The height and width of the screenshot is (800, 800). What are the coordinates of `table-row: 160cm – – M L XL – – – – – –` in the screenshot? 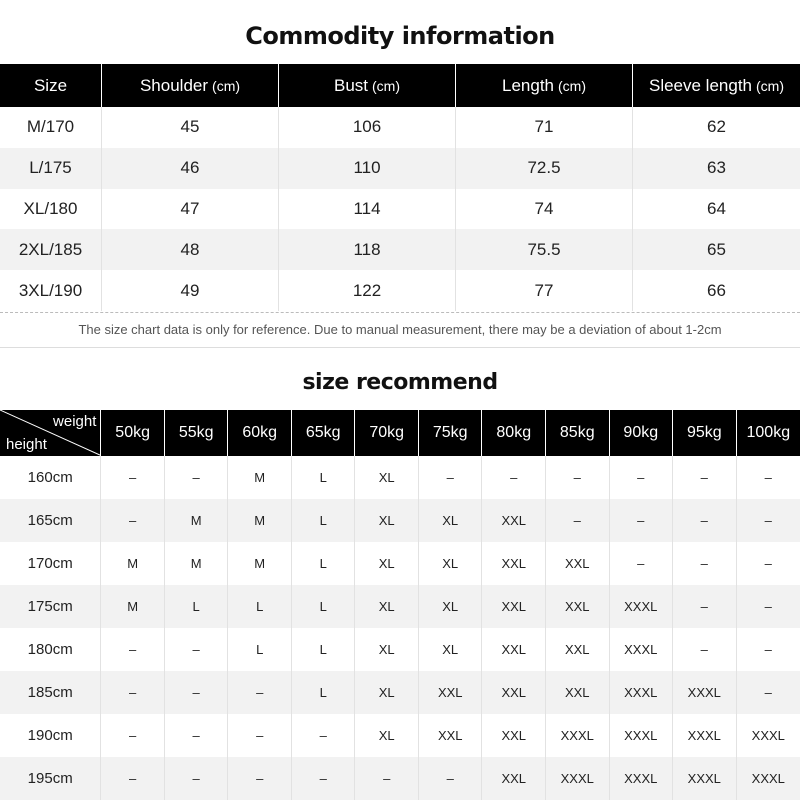 It's located at (400, 477).